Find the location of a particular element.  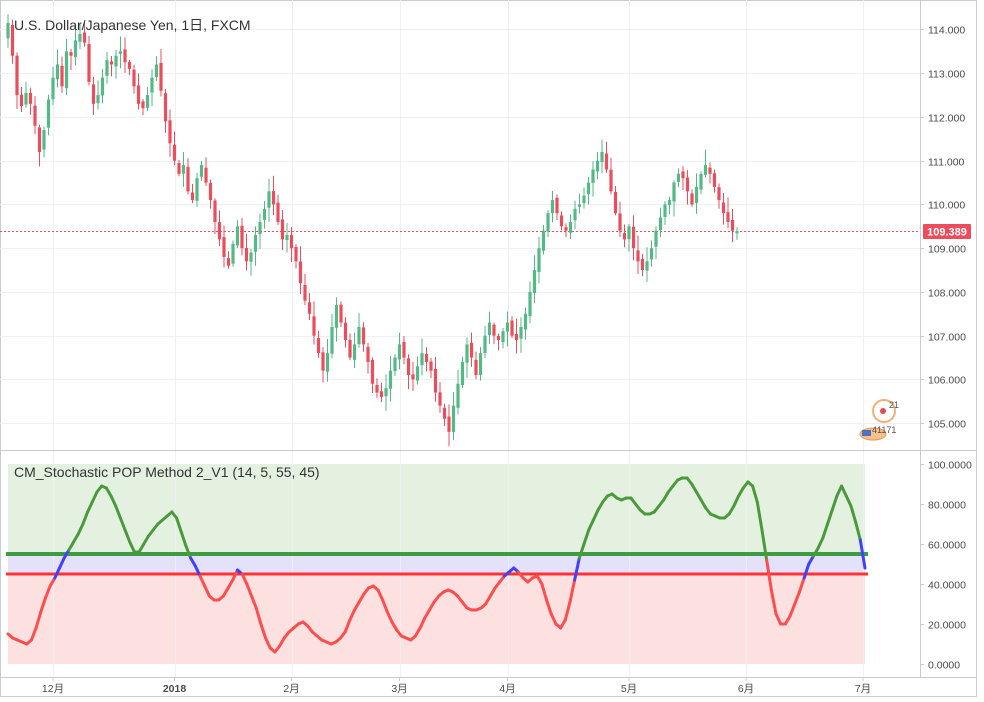

time-tick-label: 12月 is located at coordinates (53, 689).